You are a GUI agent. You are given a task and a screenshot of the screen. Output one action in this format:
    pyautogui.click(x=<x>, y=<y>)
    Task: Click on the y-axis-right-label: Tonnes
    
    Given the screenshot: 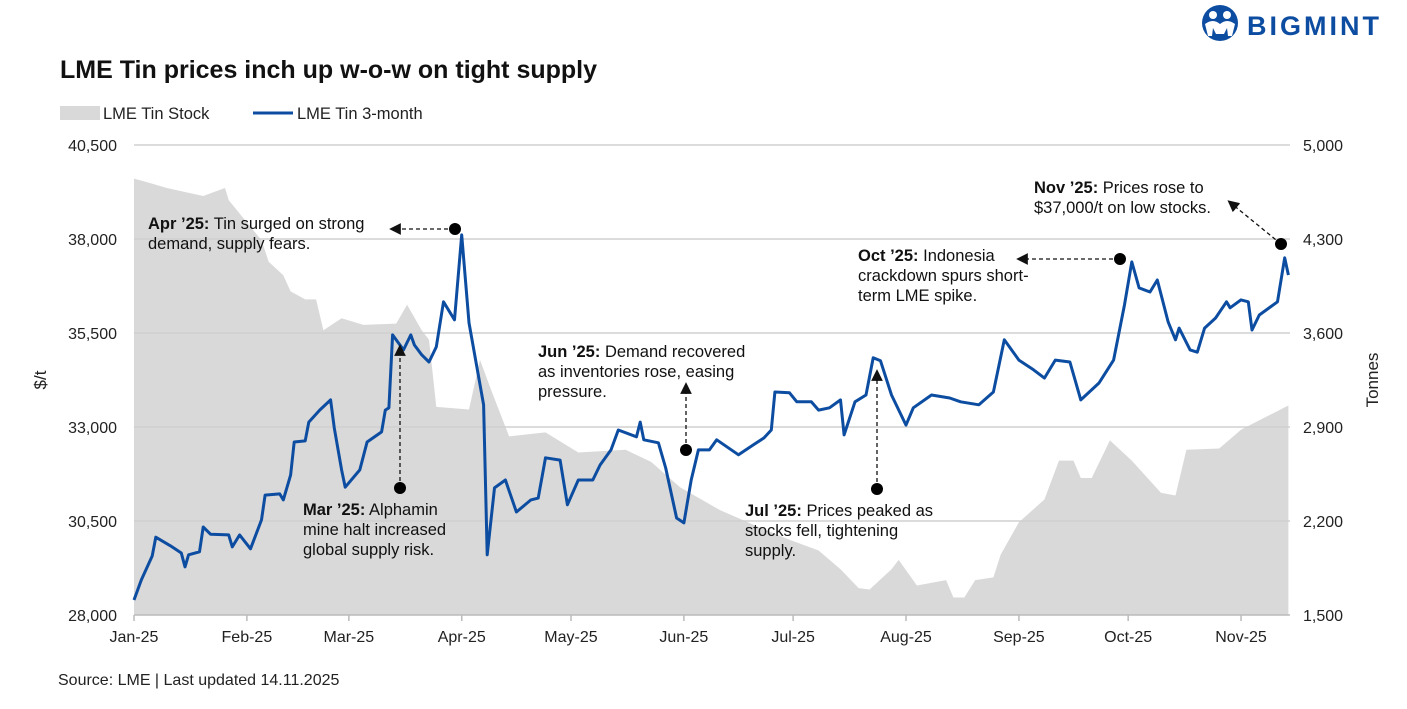 What is the action you would take?
    pyautogui.click(x=1372, y=380)
    